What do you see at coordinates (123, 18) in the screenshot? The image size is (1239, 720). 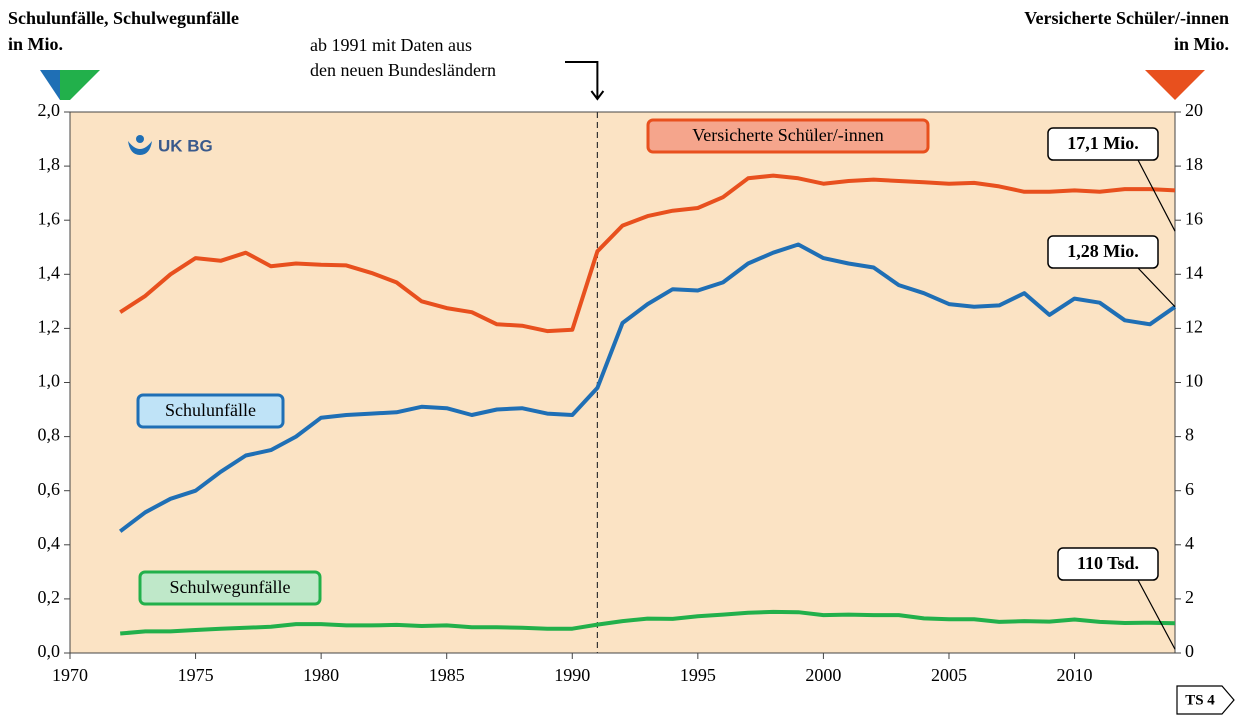 I see `y-axis-title: Schulunfälle, Schulwegunfälle` at bounding box center [123, 18].